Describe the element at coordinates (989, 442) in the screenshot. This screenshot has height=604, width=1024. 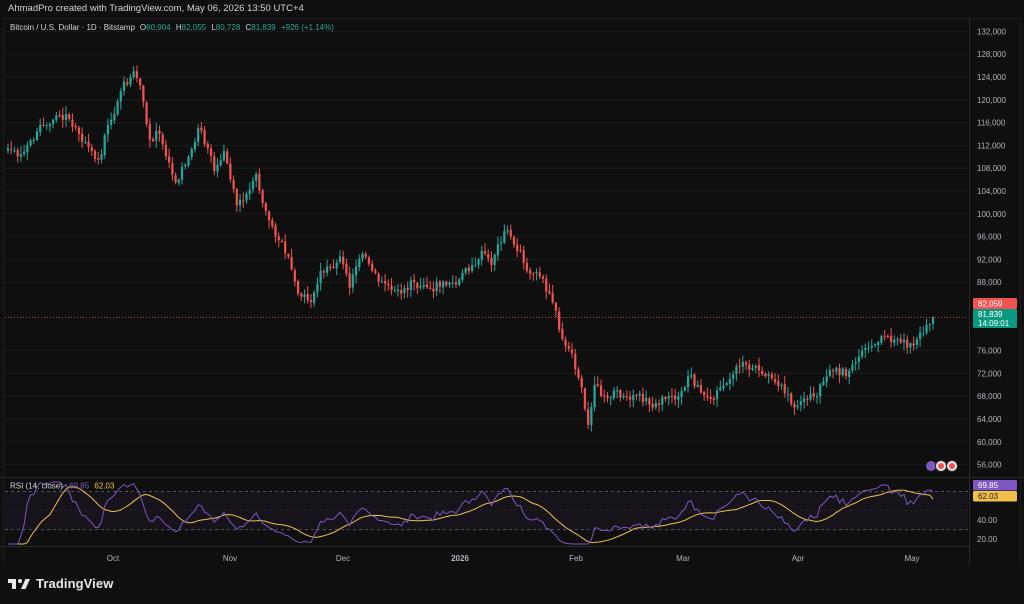
I see `price-tick-label: 60,000` at that location.